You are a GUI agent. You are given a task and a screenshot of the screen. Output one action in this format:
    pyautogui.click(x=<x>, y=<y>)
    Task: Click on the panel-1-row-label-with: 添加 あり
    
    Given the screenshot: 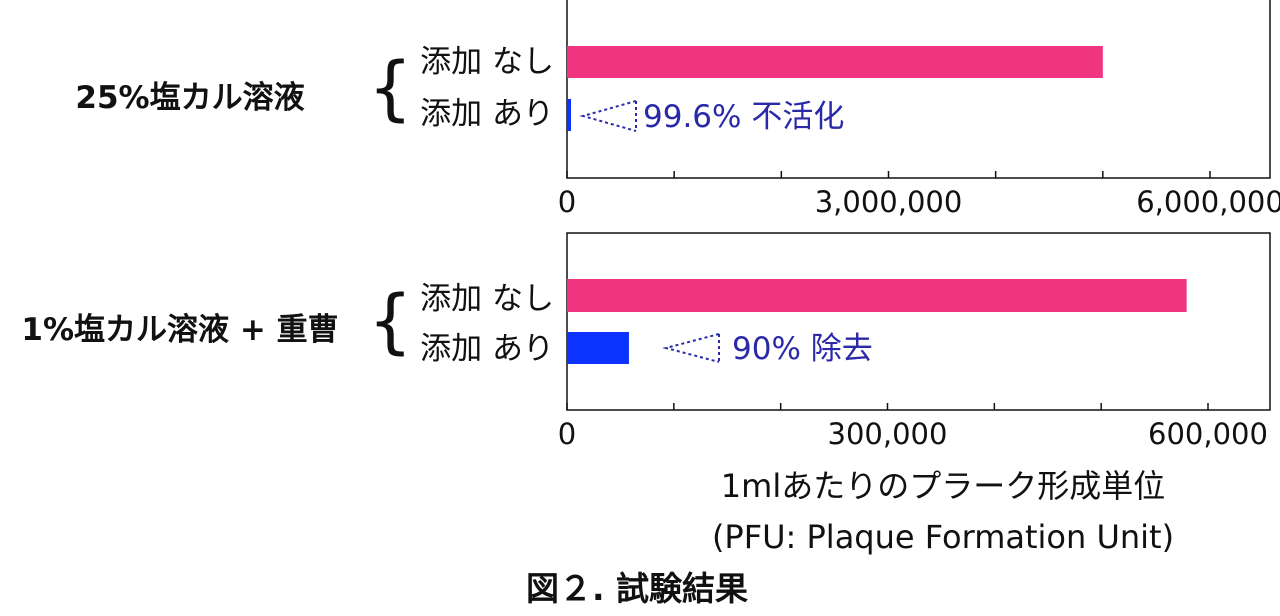 What is the action you would take?
    pyautogui.click(x=487, y=114)
    